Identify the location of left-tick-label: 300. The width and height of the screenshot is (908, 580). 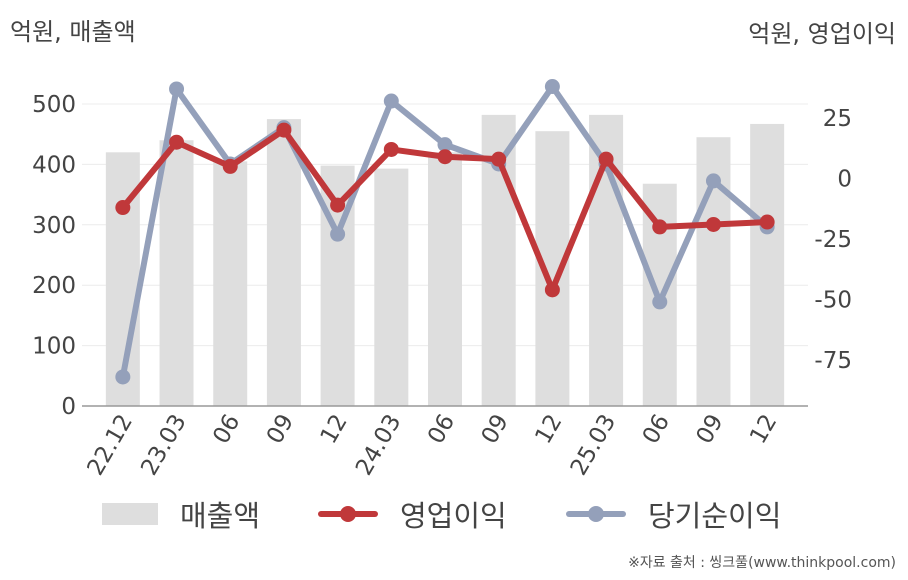
(54, 226).